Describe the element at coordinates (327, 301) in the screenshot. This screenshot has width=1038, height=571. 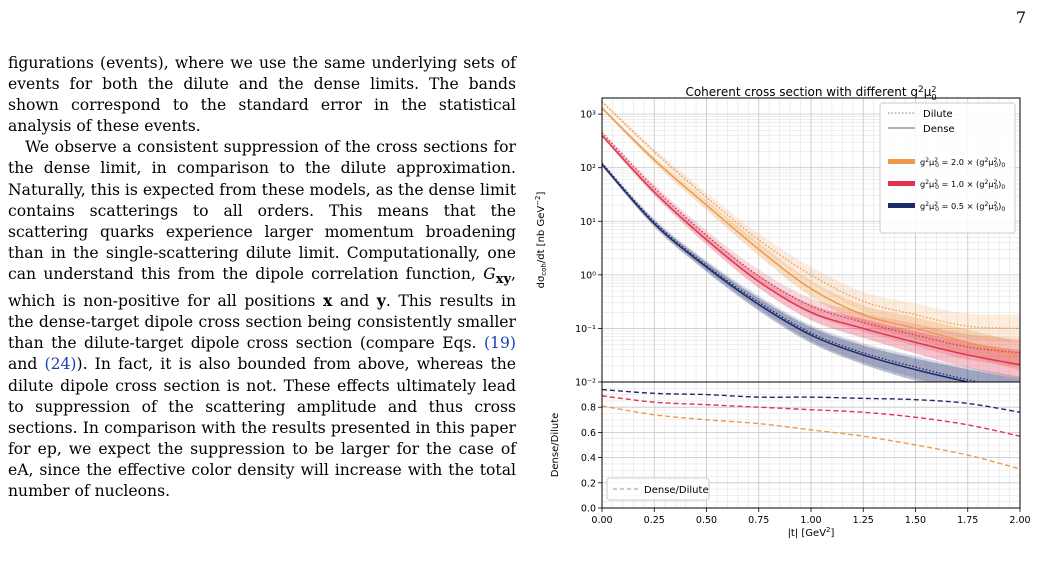
I see `vector-x: x` at that location.